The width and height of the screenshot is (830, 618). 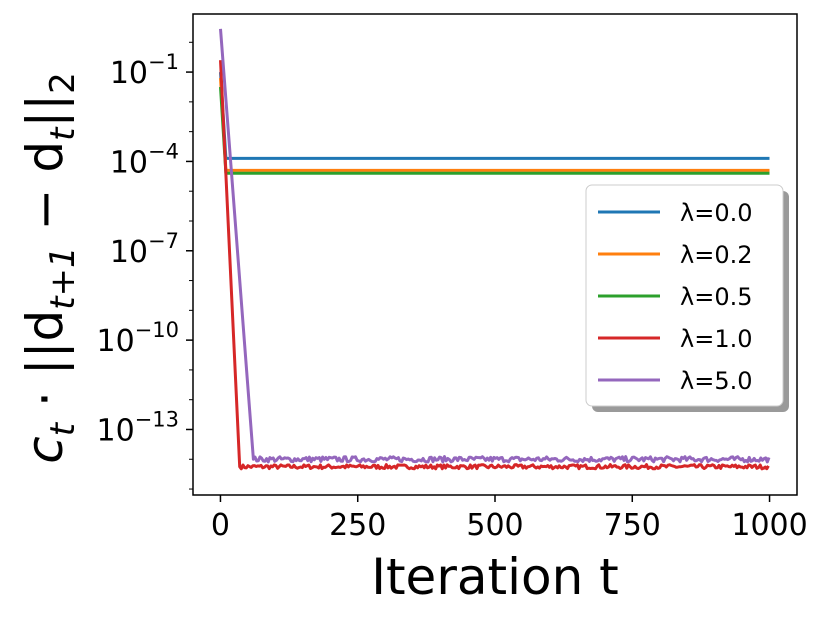 What do you see at coordinates (494, 525) in the screenshot?
I see `x-tick-label: 500` at bounding box center [494, 525].